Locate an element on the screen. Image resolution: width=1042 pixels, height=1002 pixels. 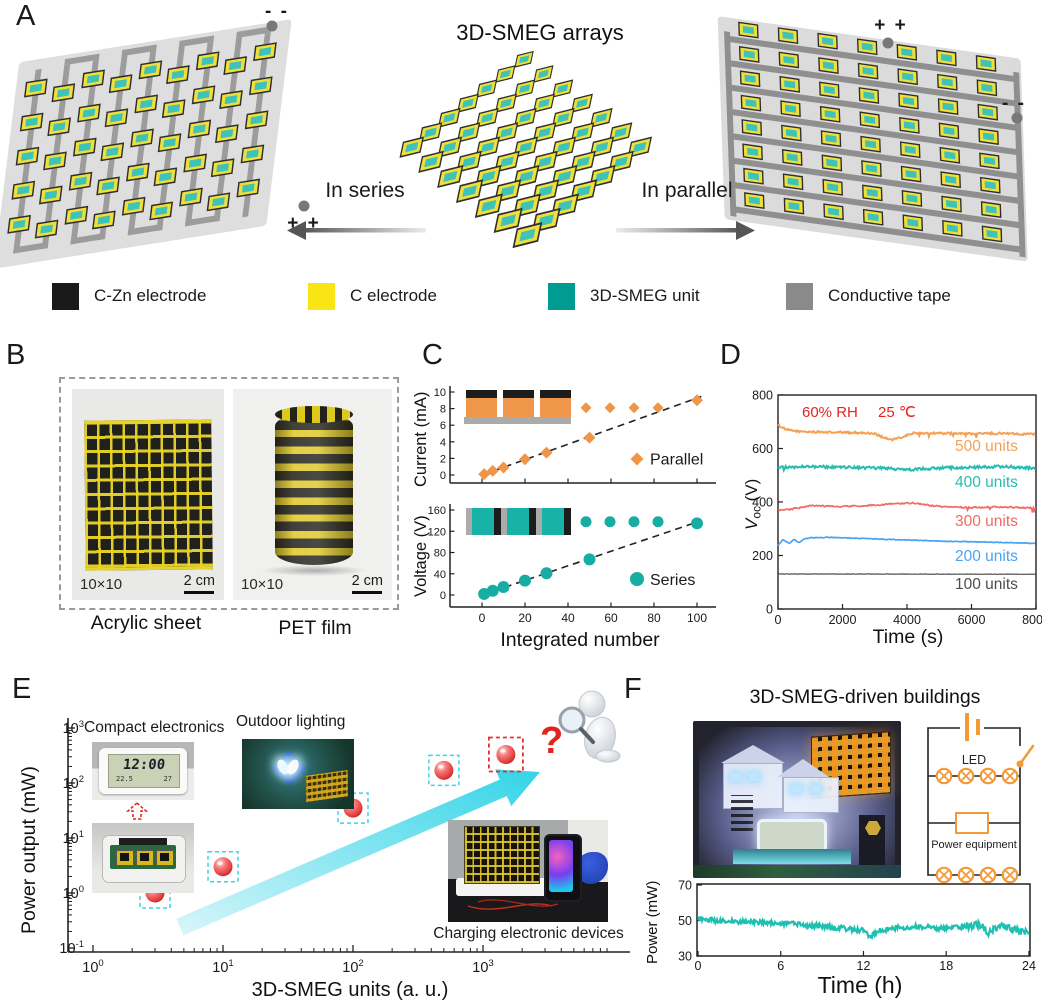
legend-label: Conductive tape is located at coordinates (889, 295).